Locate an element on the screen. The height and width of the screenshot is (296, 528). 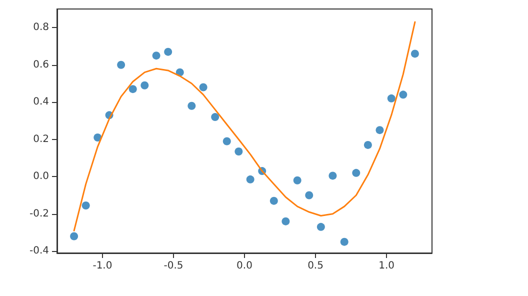
y-tick-label: 0.8 is located at coordinates (41, 28).